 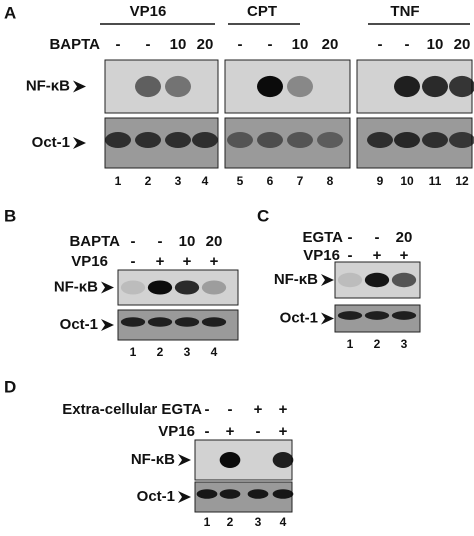 What do you see at coordinates (270, 181) in the screenshot?
I see `lane-number: 6` at bounding box center [270, 181].